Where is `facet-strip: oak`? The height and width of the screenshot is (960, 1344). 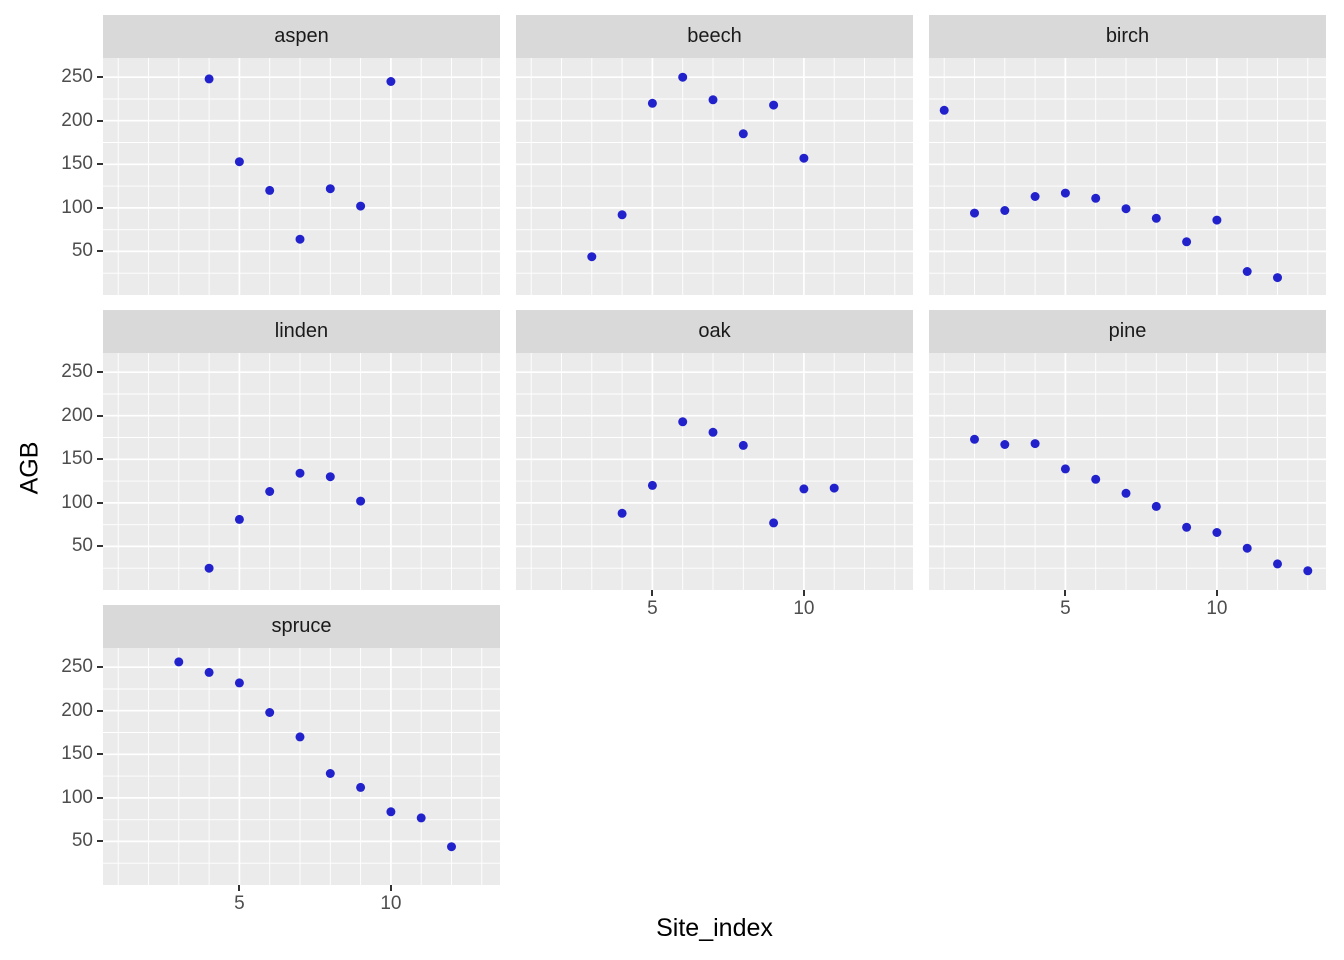 facet-strip: oak is located at coordinates (714, 331).